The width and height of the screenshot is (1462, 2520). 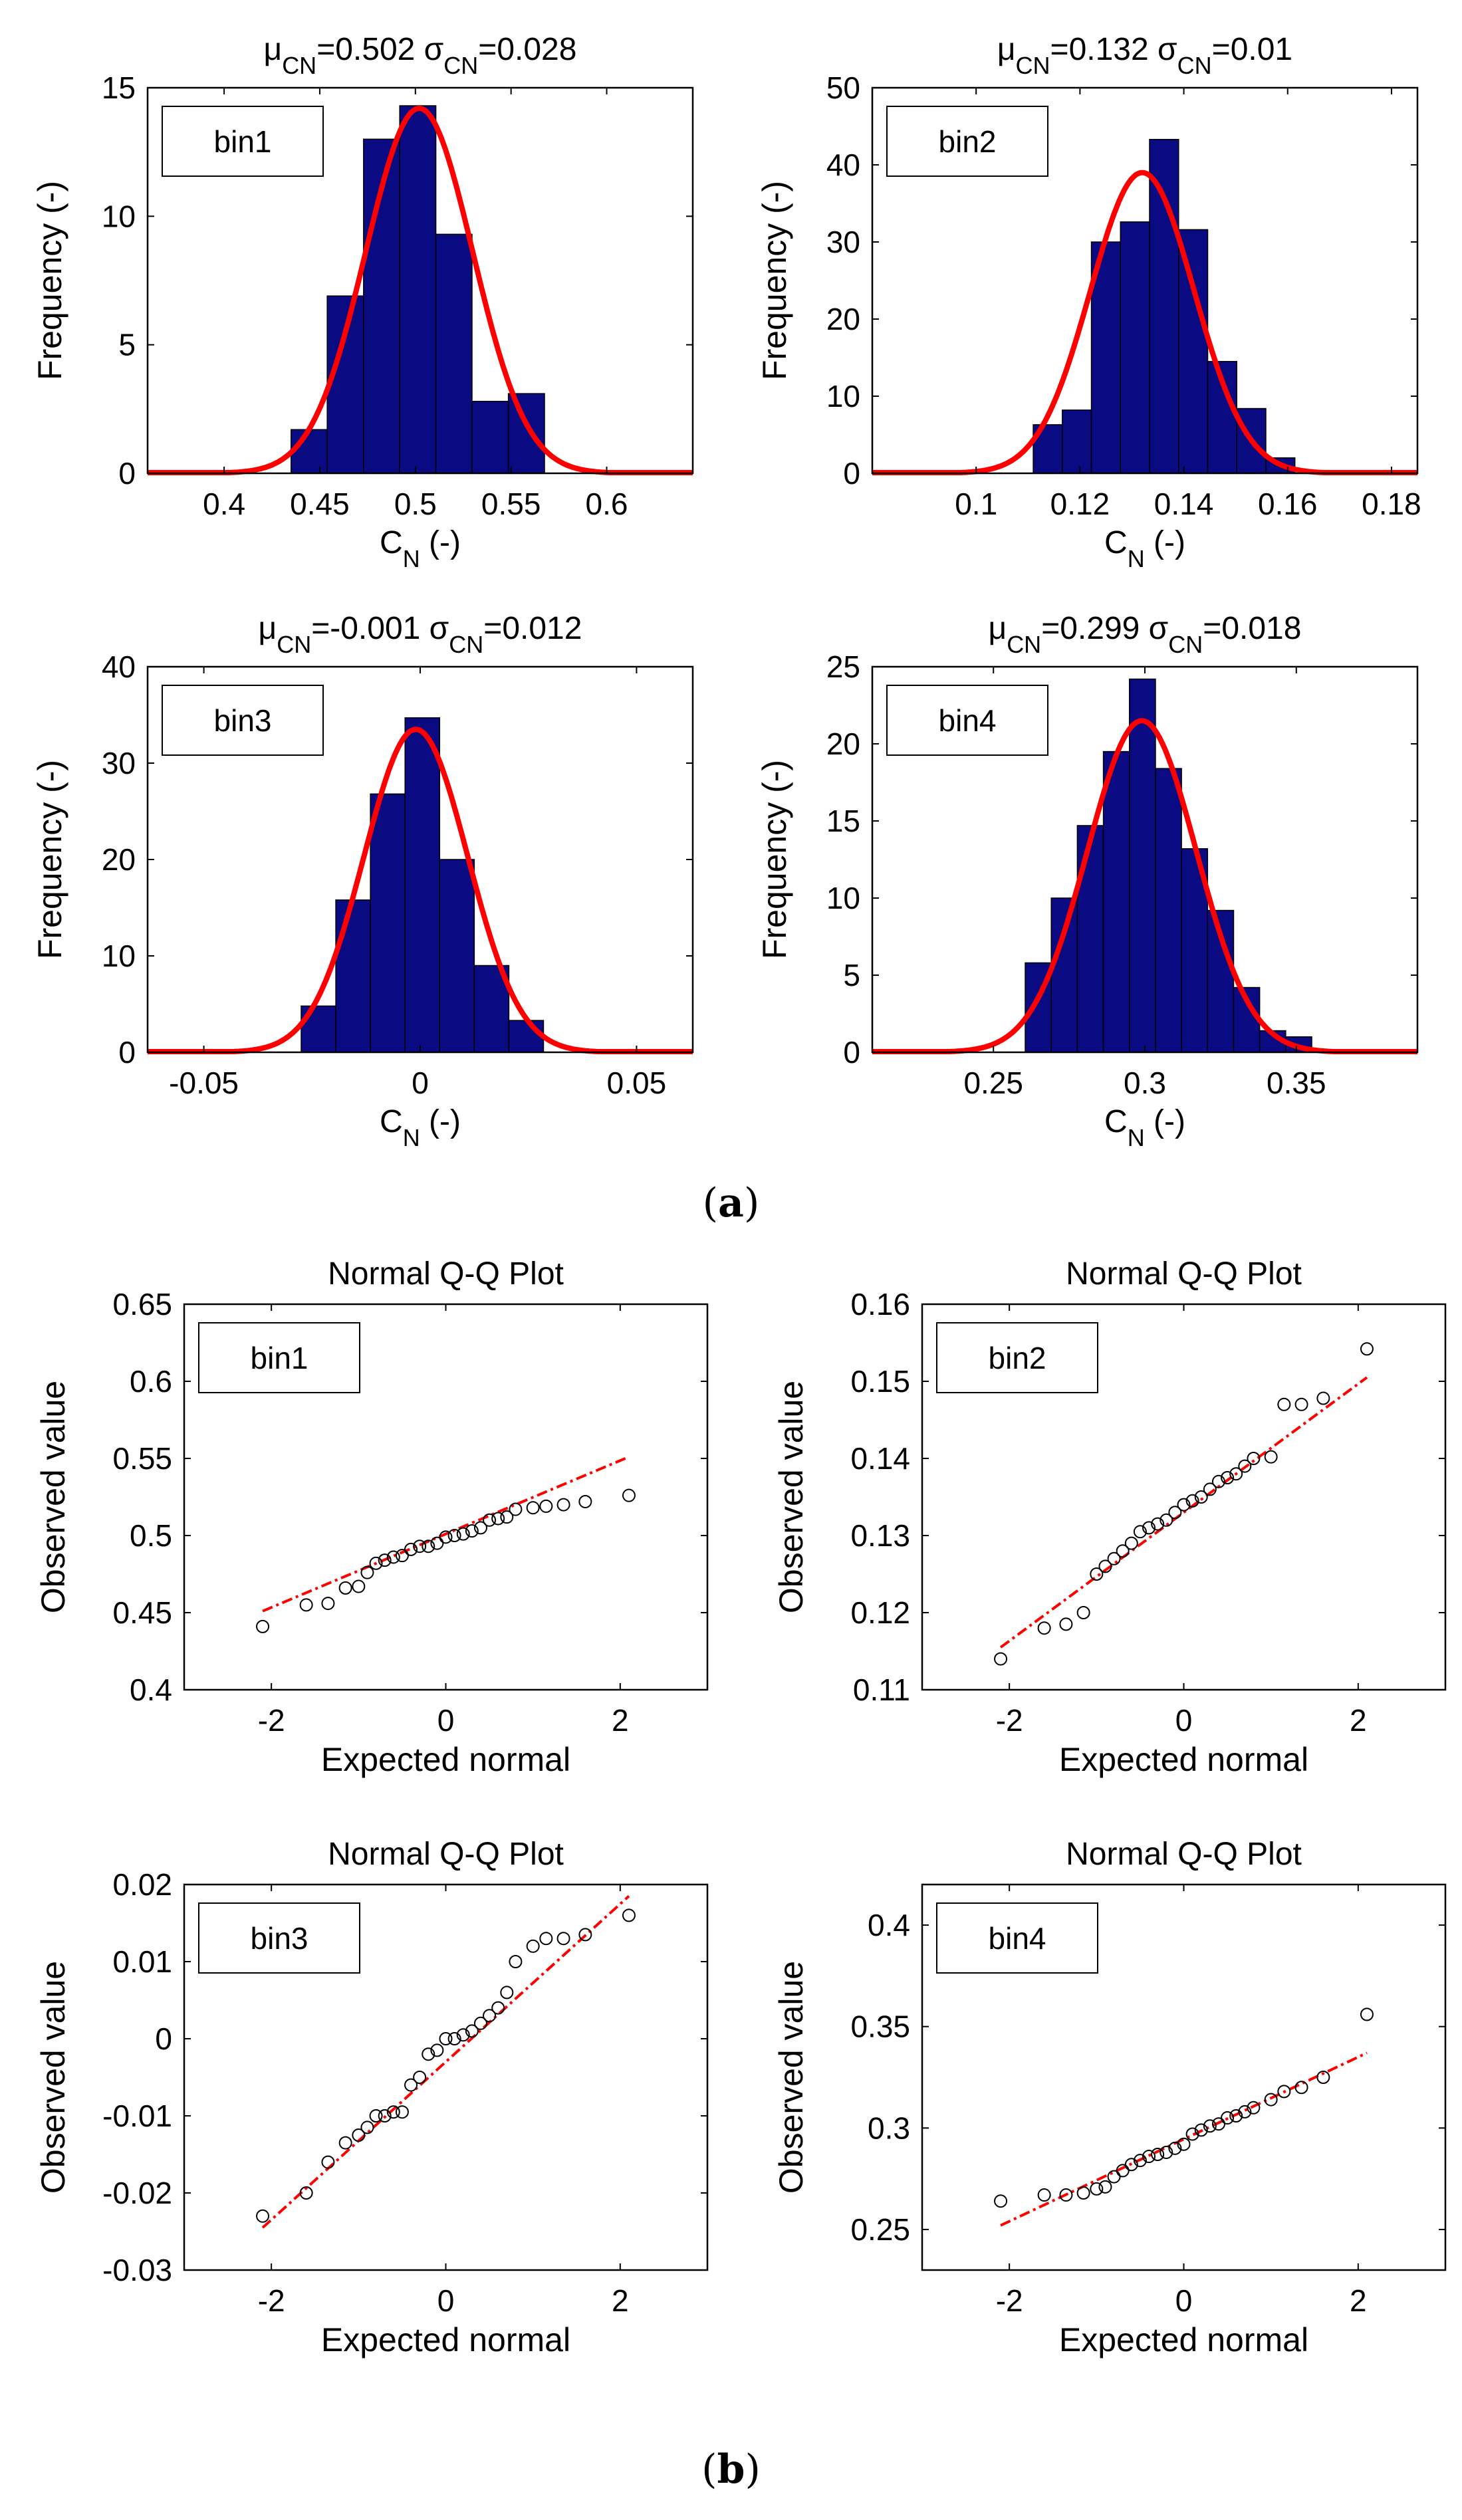 What do you see at coordinates (1017, 1357) in the screenshot?
I see `qq-bin2-legend: bin2` at bounding box center [1017, 1357].